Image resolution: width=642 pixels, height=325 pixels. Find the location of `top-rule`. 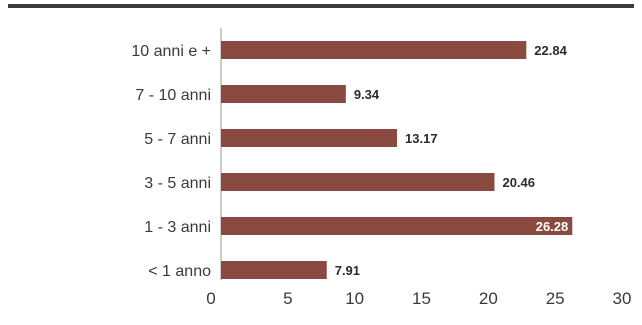

top-rule is located at coordinates (321, 6).